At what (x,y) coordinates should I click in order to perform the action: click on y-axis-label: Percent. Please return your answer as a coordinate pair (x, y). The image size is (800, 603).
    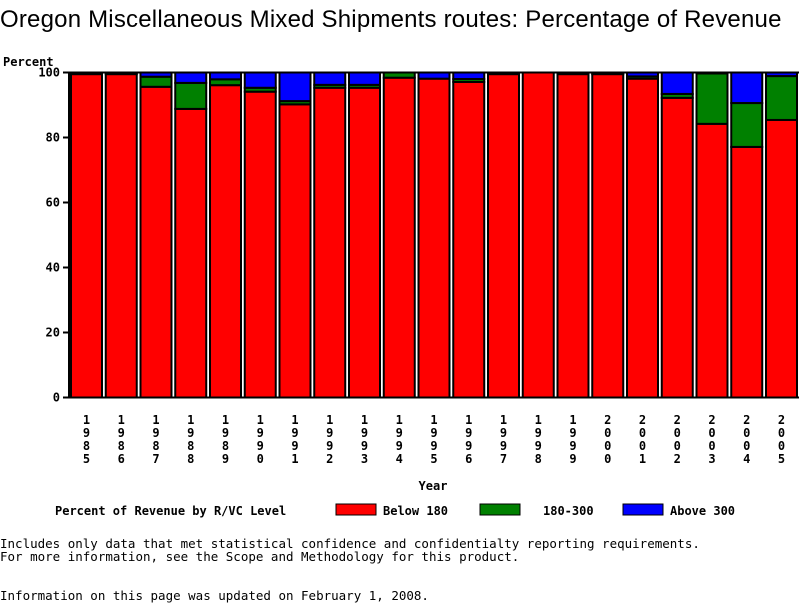
    Looking at the image, I should click on (28, 62).